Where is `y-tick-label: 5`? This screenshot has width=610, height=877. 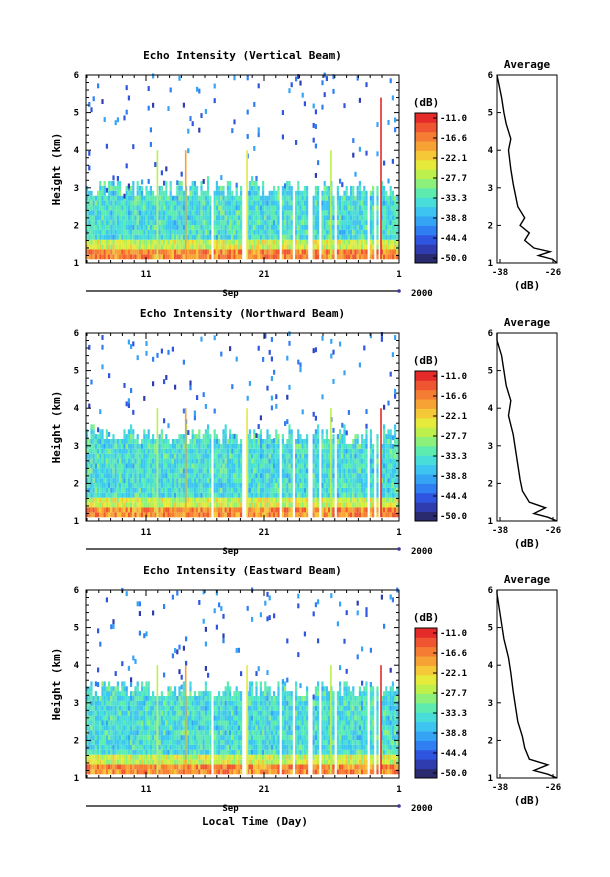 y-tick-label: 5 is located at coordinates (76, 114).